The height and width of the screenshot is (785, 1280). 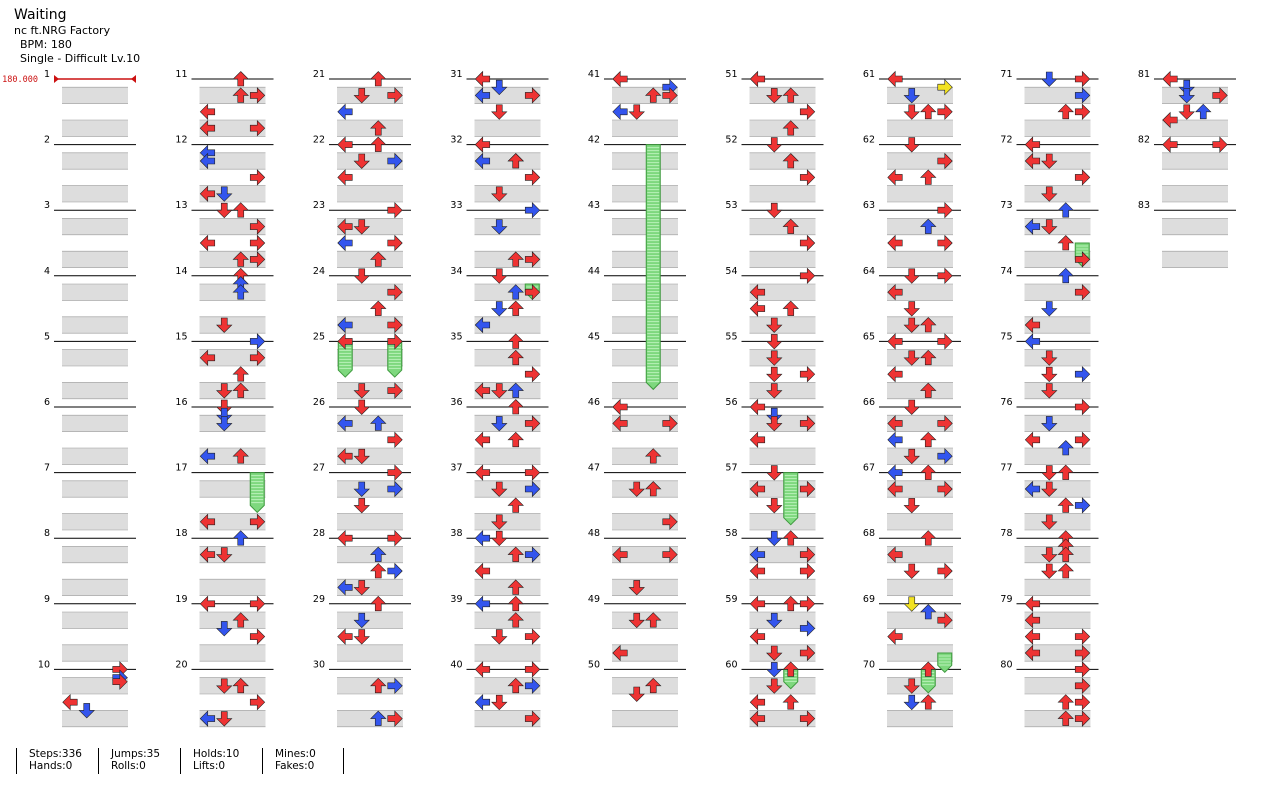 What do you see at coordinates (47, 140) in the screenshot?
I see `measure-number: 2` at bounding box center [47, 140].